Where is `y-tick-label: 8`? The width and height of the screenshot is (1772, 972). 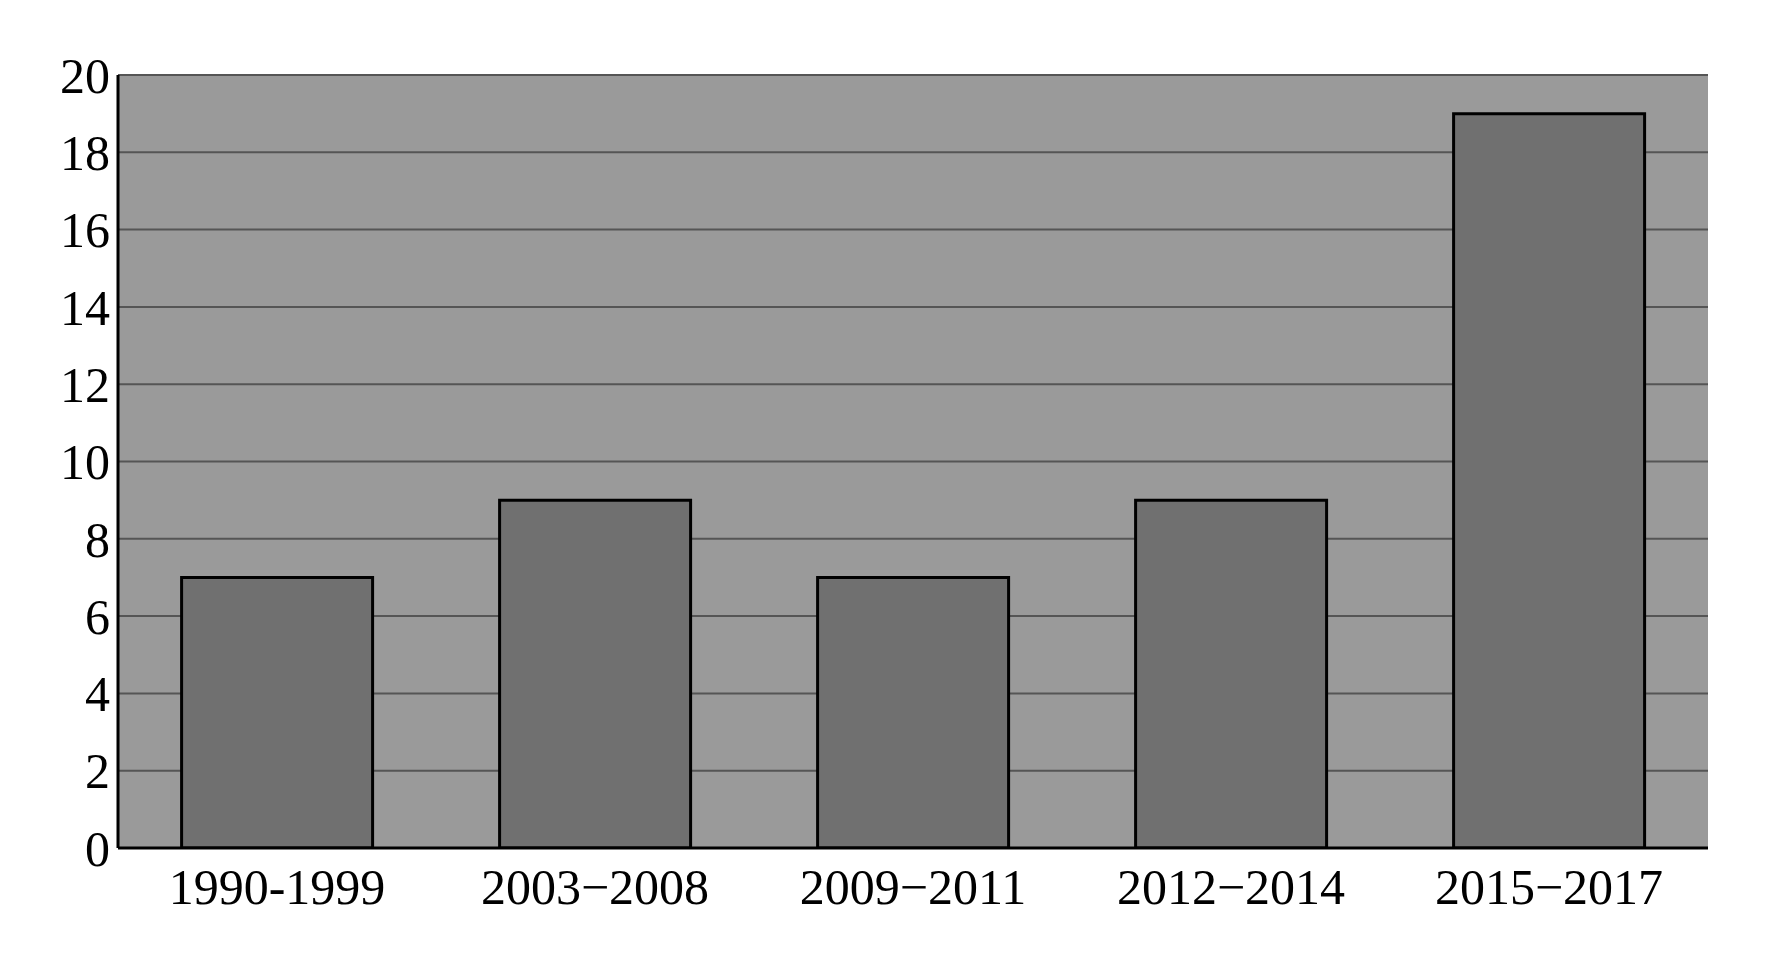
y-tick-label: 8 is located at coordinates (97, 539).